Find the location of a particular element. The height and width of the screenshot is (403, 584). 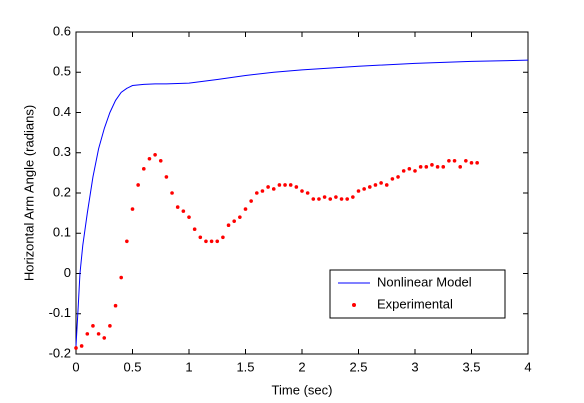

x-tick-label: 3 is located at coordinates (414, 366).